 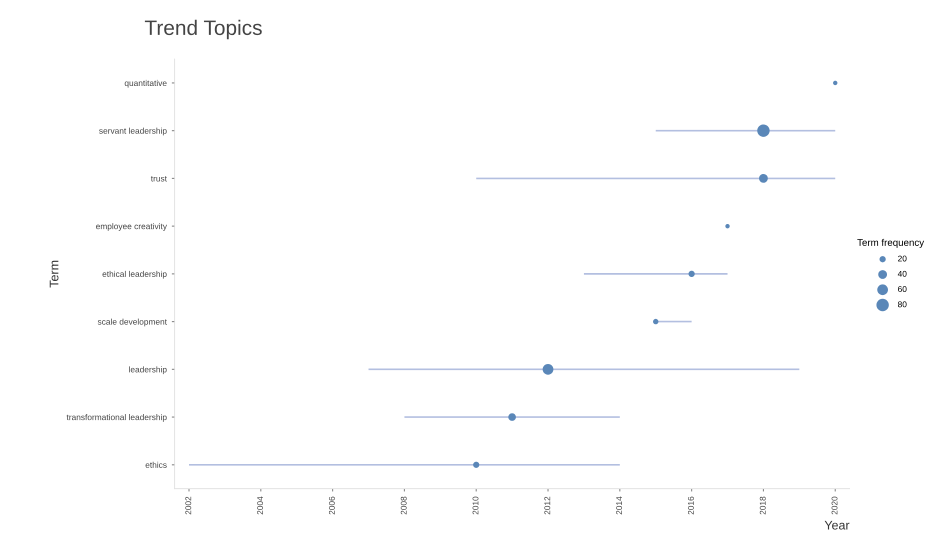 I want to click on legend-label: 20, so click(x=902, y=259).